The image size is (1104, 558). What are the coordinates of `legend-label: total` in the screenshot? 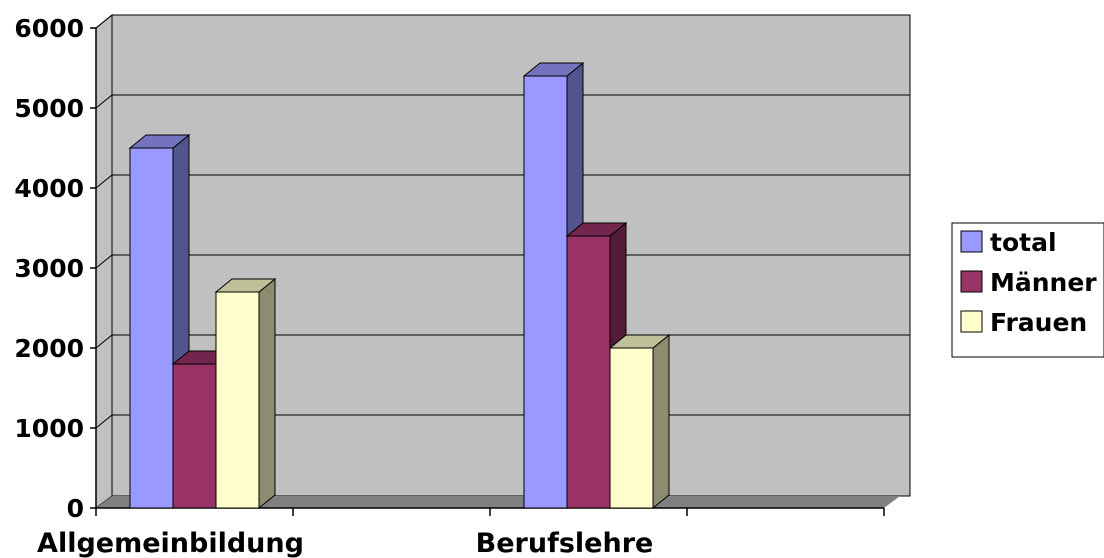 It's located at (1023, 242).